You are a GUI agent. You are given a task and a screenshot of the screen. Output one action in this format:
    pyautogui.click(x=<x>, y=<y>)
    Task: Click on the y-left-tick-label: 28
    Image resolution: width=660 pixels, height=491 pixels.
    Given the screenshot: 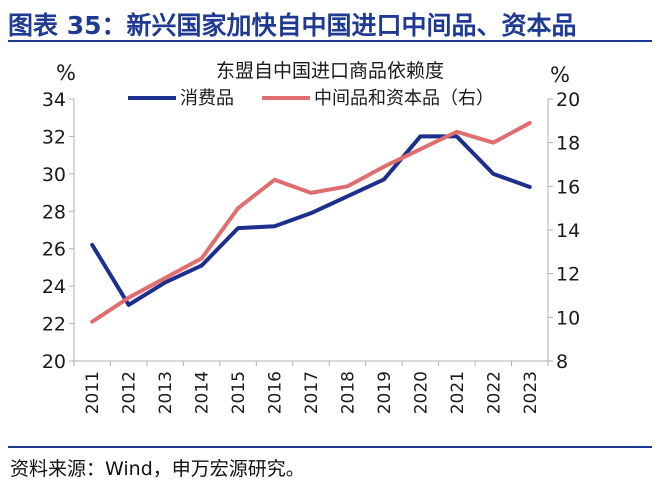 What is the action you would take?
    pyautogui.click(x=54, y=212)
    